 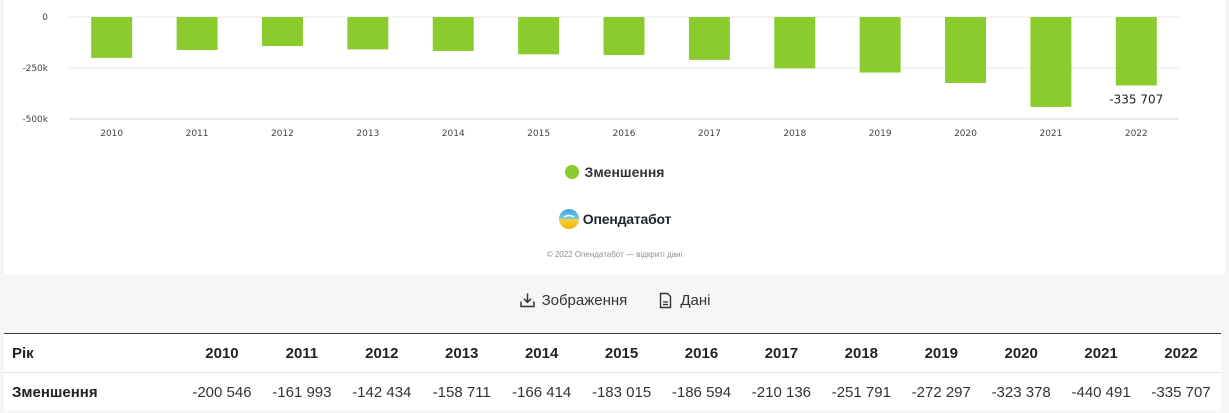 I want to click on export-actions: Зображення Дані, so click(x=614, y=300).